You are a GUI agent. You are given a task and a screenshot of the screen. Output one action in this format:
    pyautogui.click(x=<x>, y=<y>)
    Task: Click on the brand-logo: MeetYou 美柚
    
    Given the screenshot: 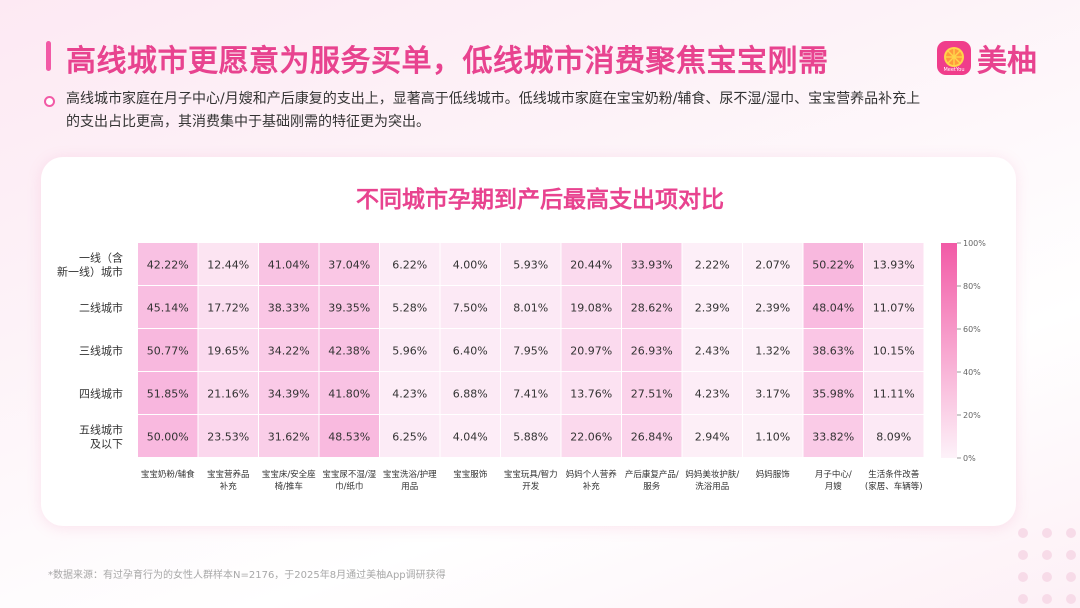 What is the action you would take?
    pyautogui.click(x=987, y=58)
    